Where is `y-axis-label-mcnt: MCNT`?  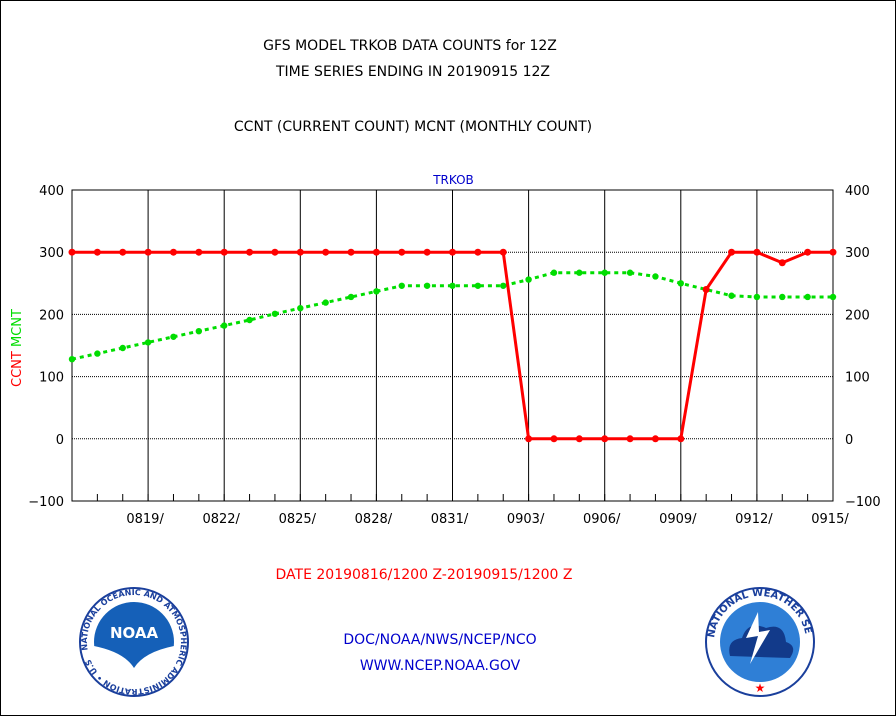
y-axis-label-mcnt: MCNT is located at coordinates (17, 330).